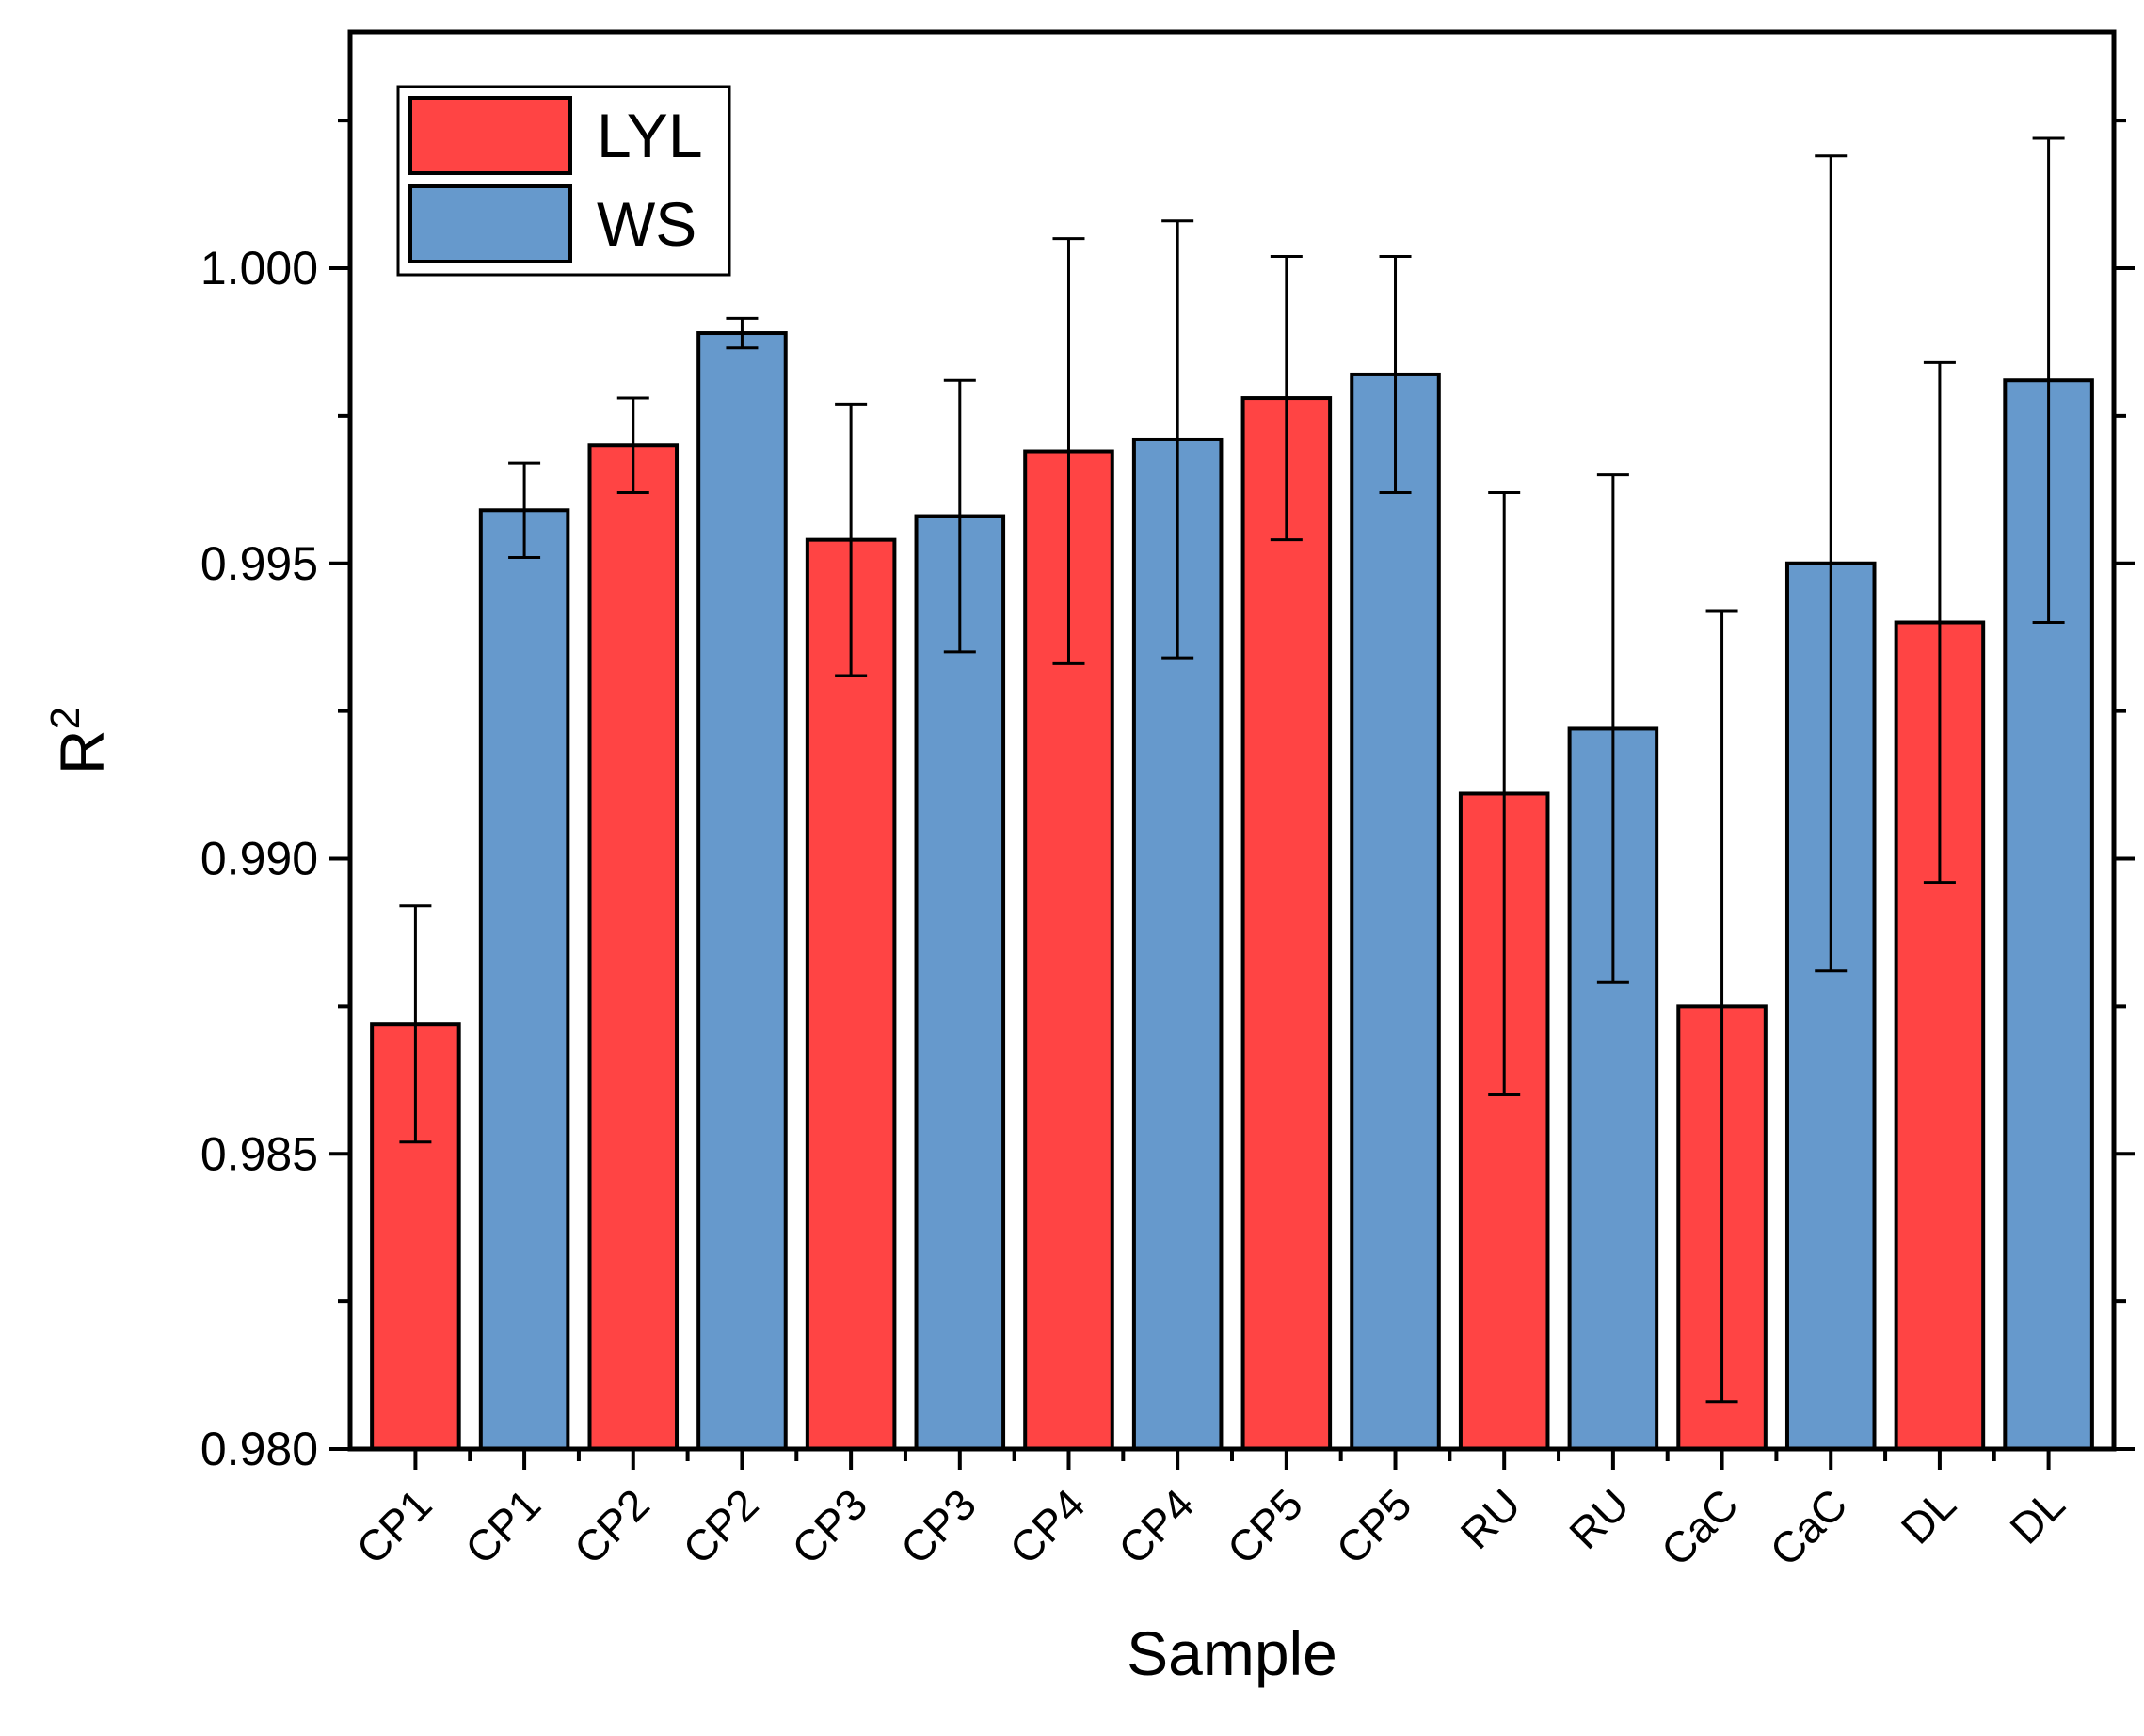  What do you see at coordinates (524, 980) in the screenshot?
I see `bar-ws-cp1` at bounding box center [524, 980].